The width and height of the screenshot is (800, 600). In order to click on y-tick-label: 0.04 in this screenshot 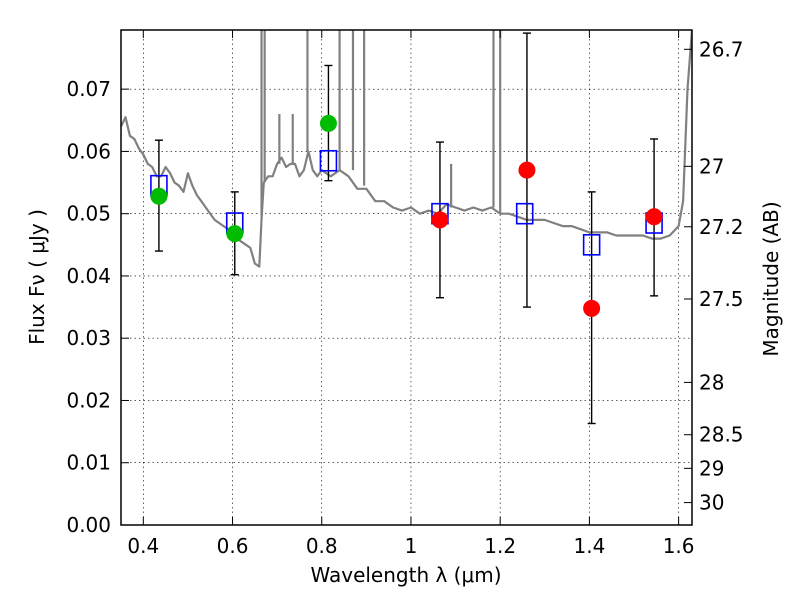, I will do `click(88, 276)`.